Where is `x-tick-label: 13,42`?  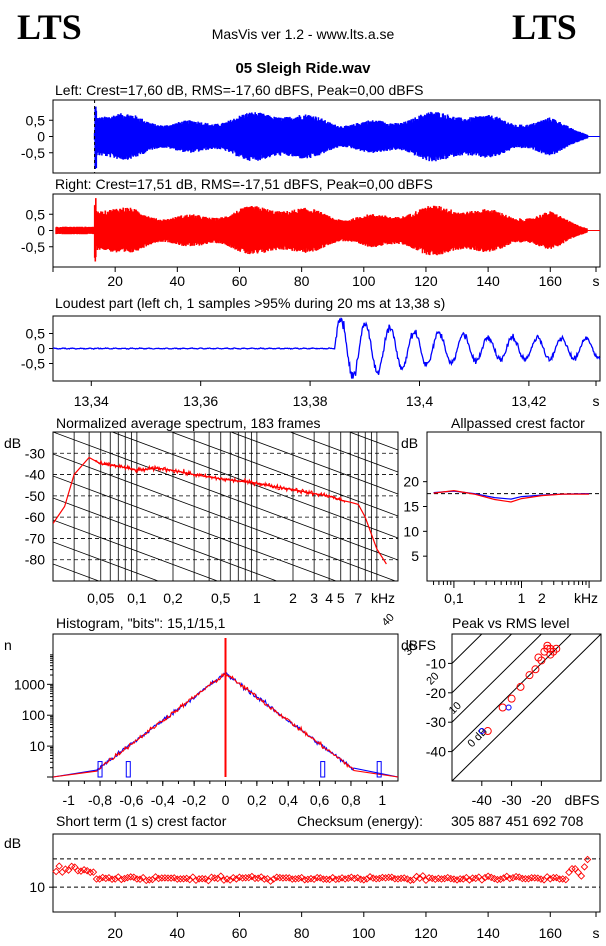 x-tick-label: 13,42 is located at coordinates (528, 401).